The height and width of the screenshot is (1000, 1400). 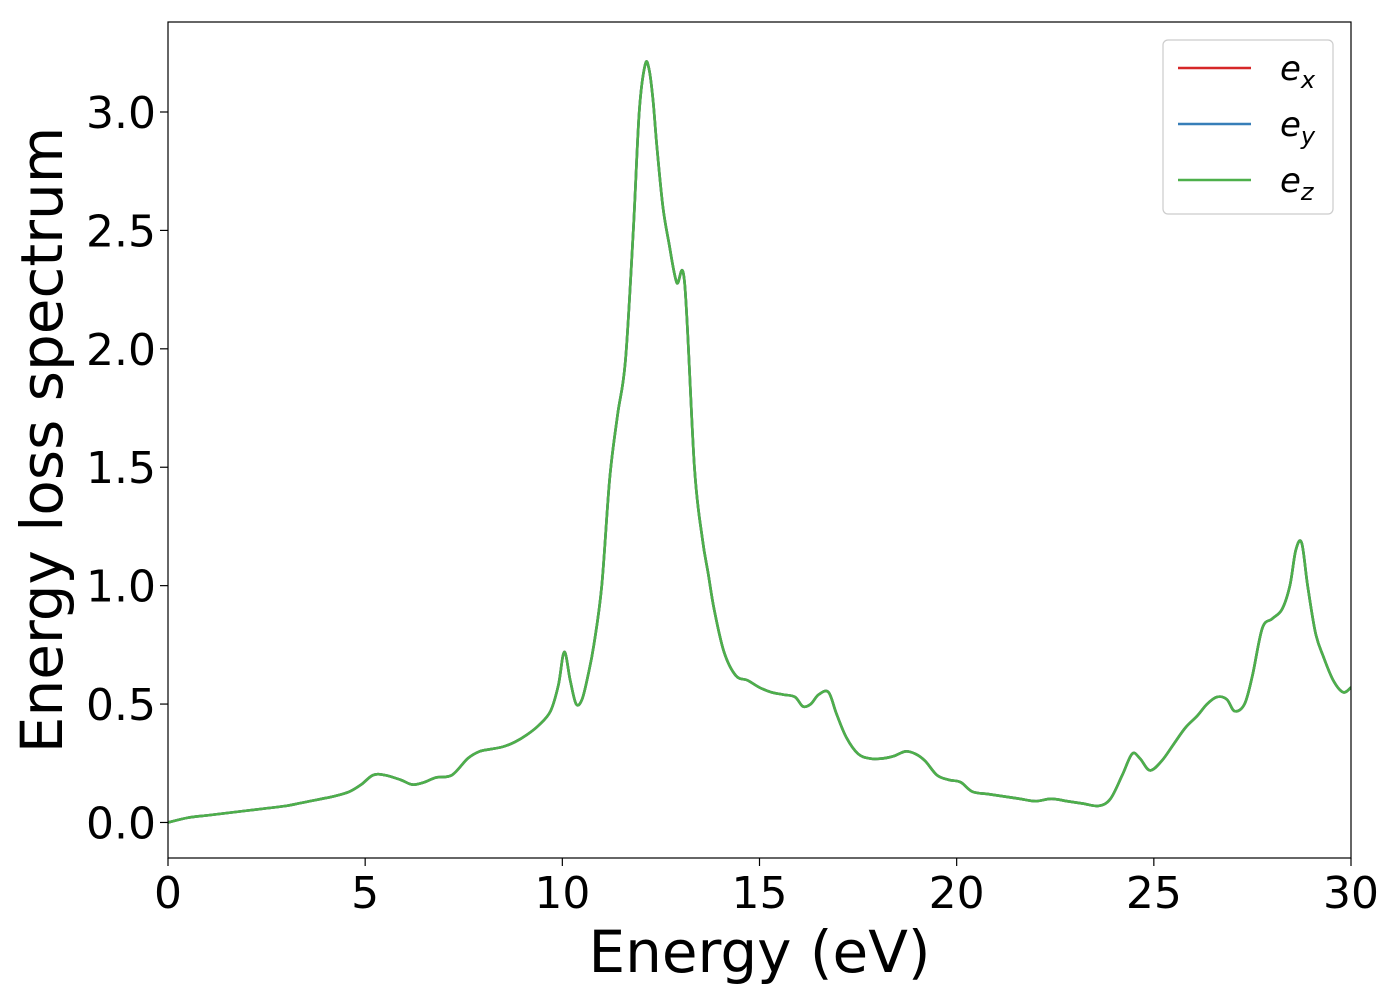 I want to click on y-tick-label: 2.5, so click(x=121, y=231).